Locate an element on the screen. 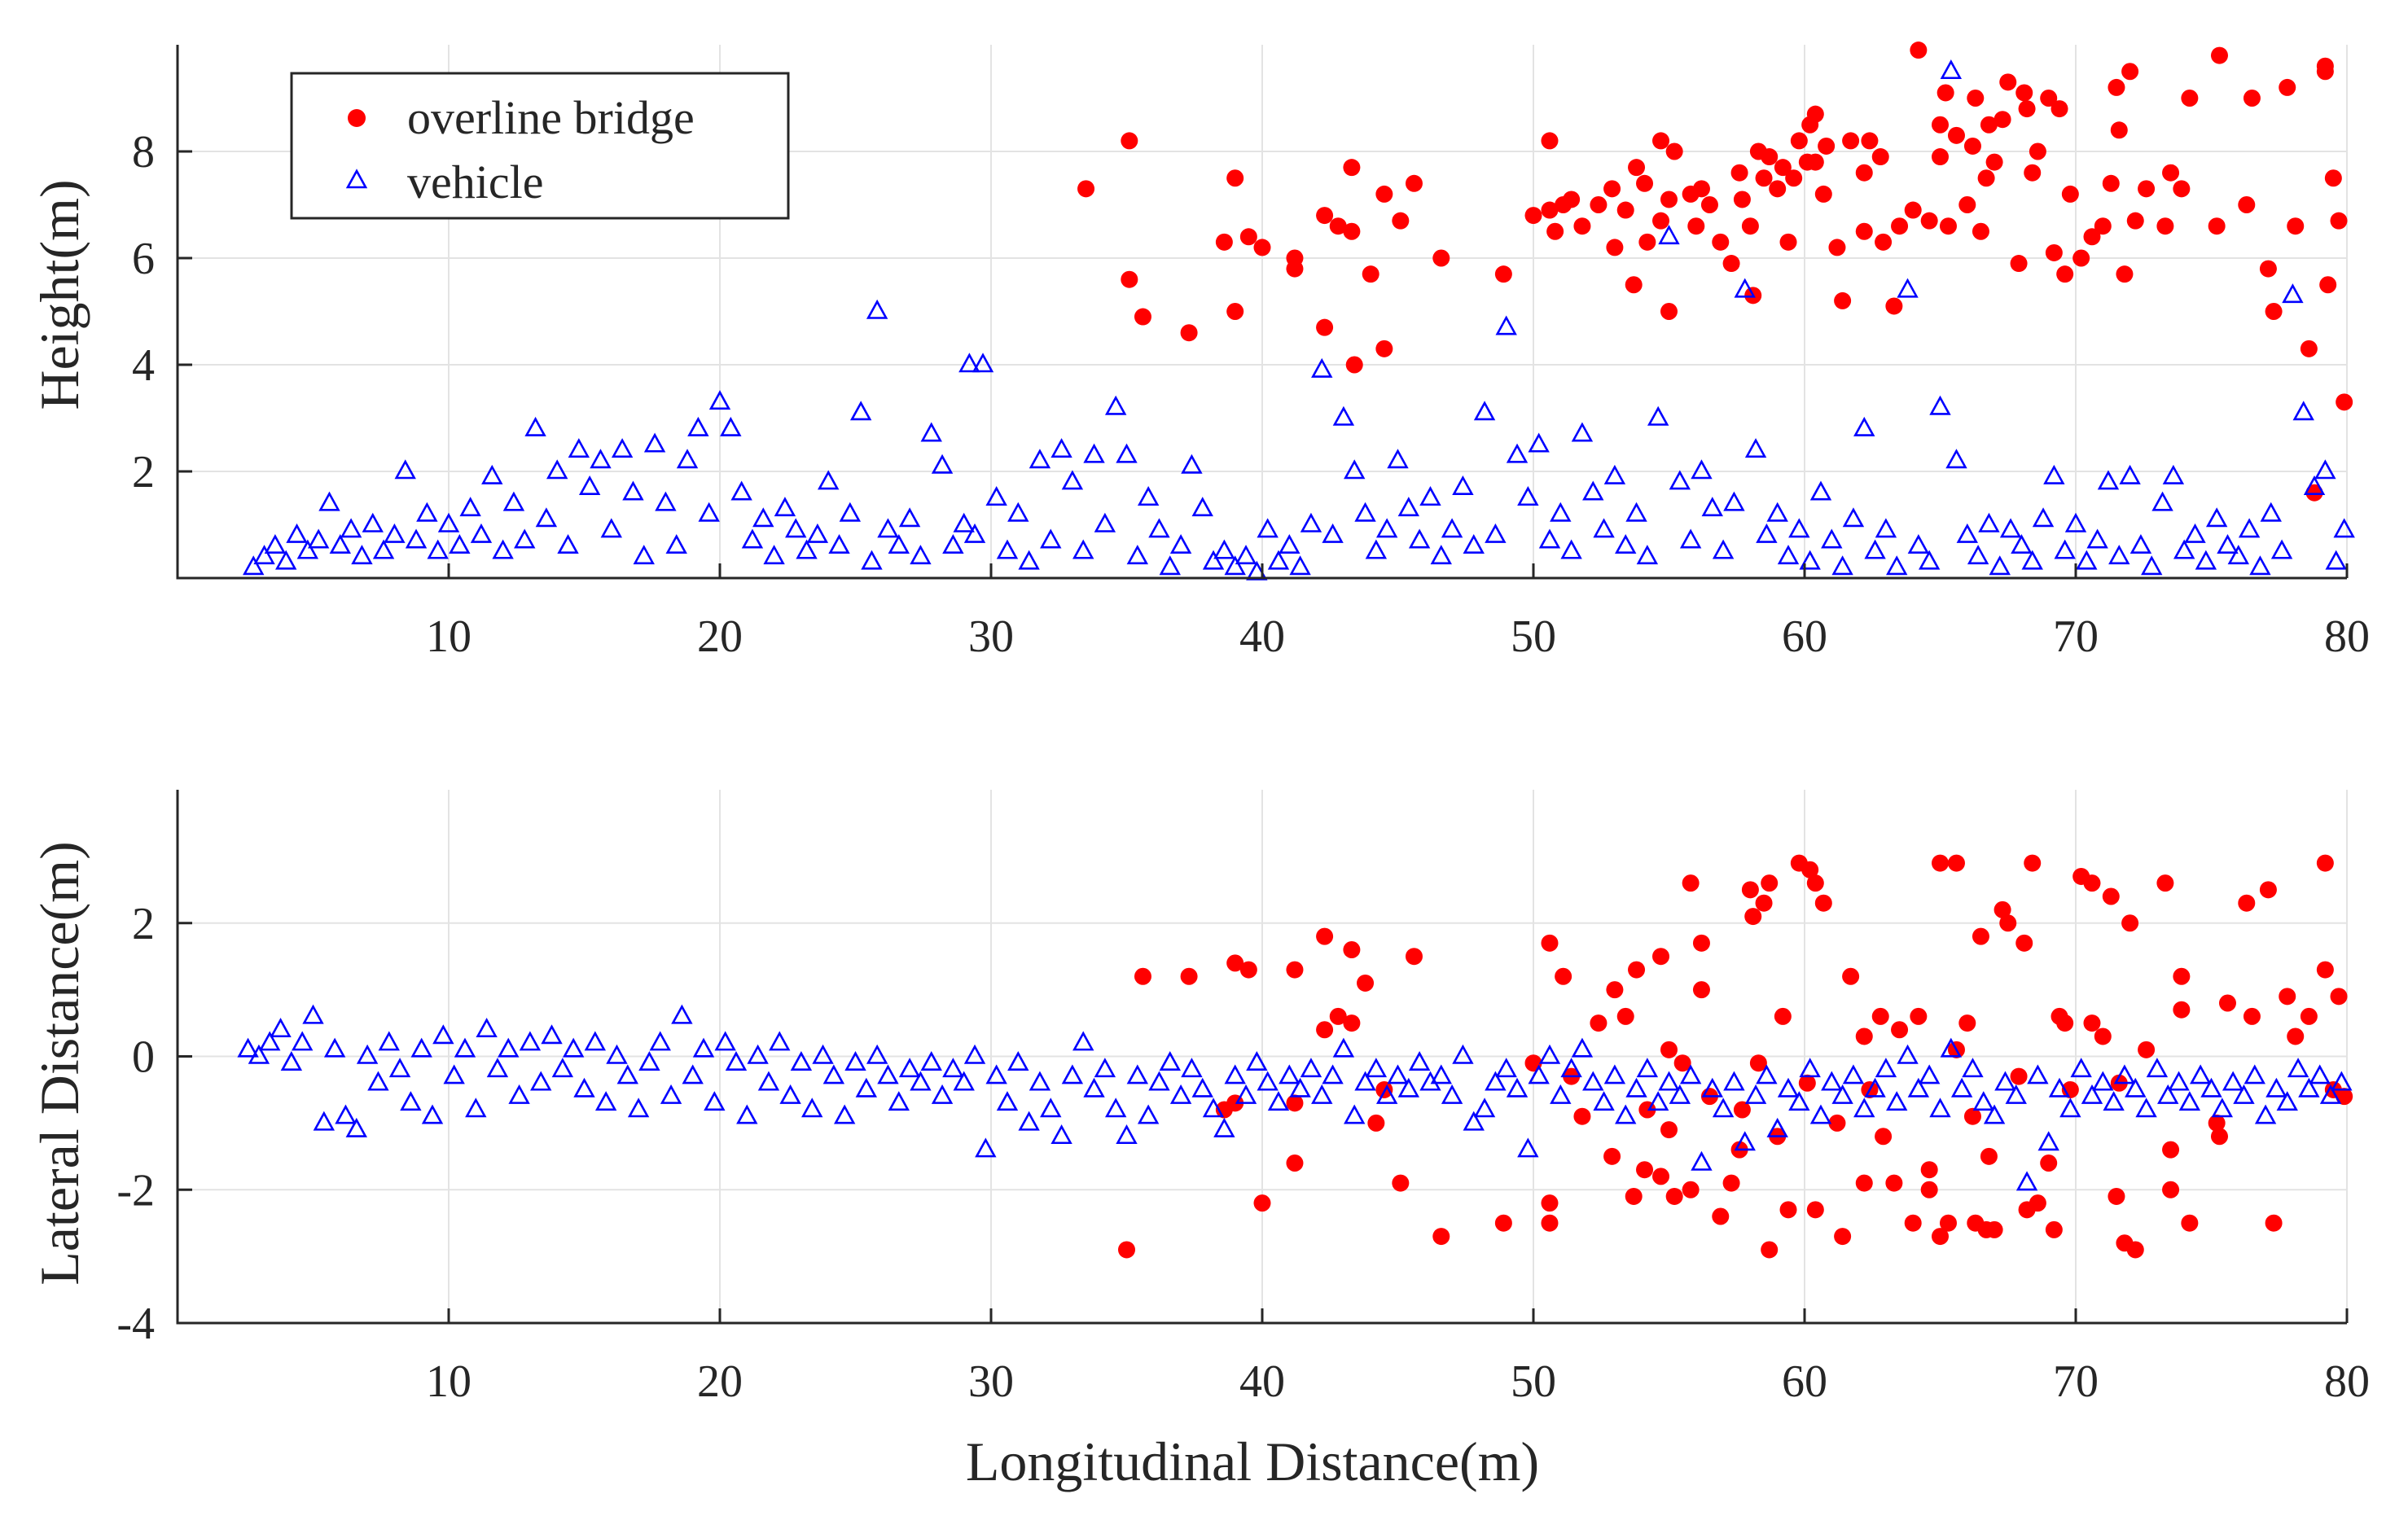 This screenshot has width=2408, height=1516. x-tick-label: 70 is located at coordinates (2076, 636).